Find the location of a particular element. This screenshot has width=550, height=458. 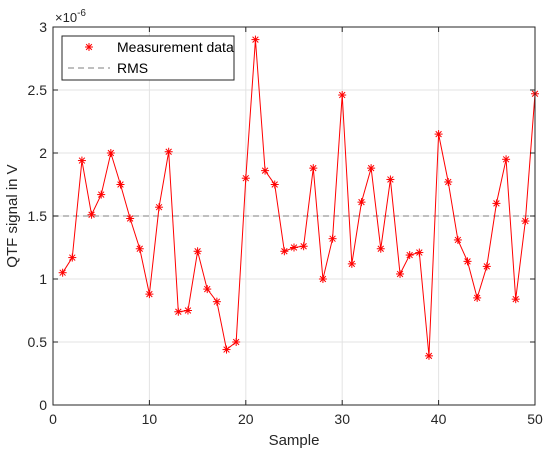

legend: Measurement data RMS is located at coordinates (148, 58).